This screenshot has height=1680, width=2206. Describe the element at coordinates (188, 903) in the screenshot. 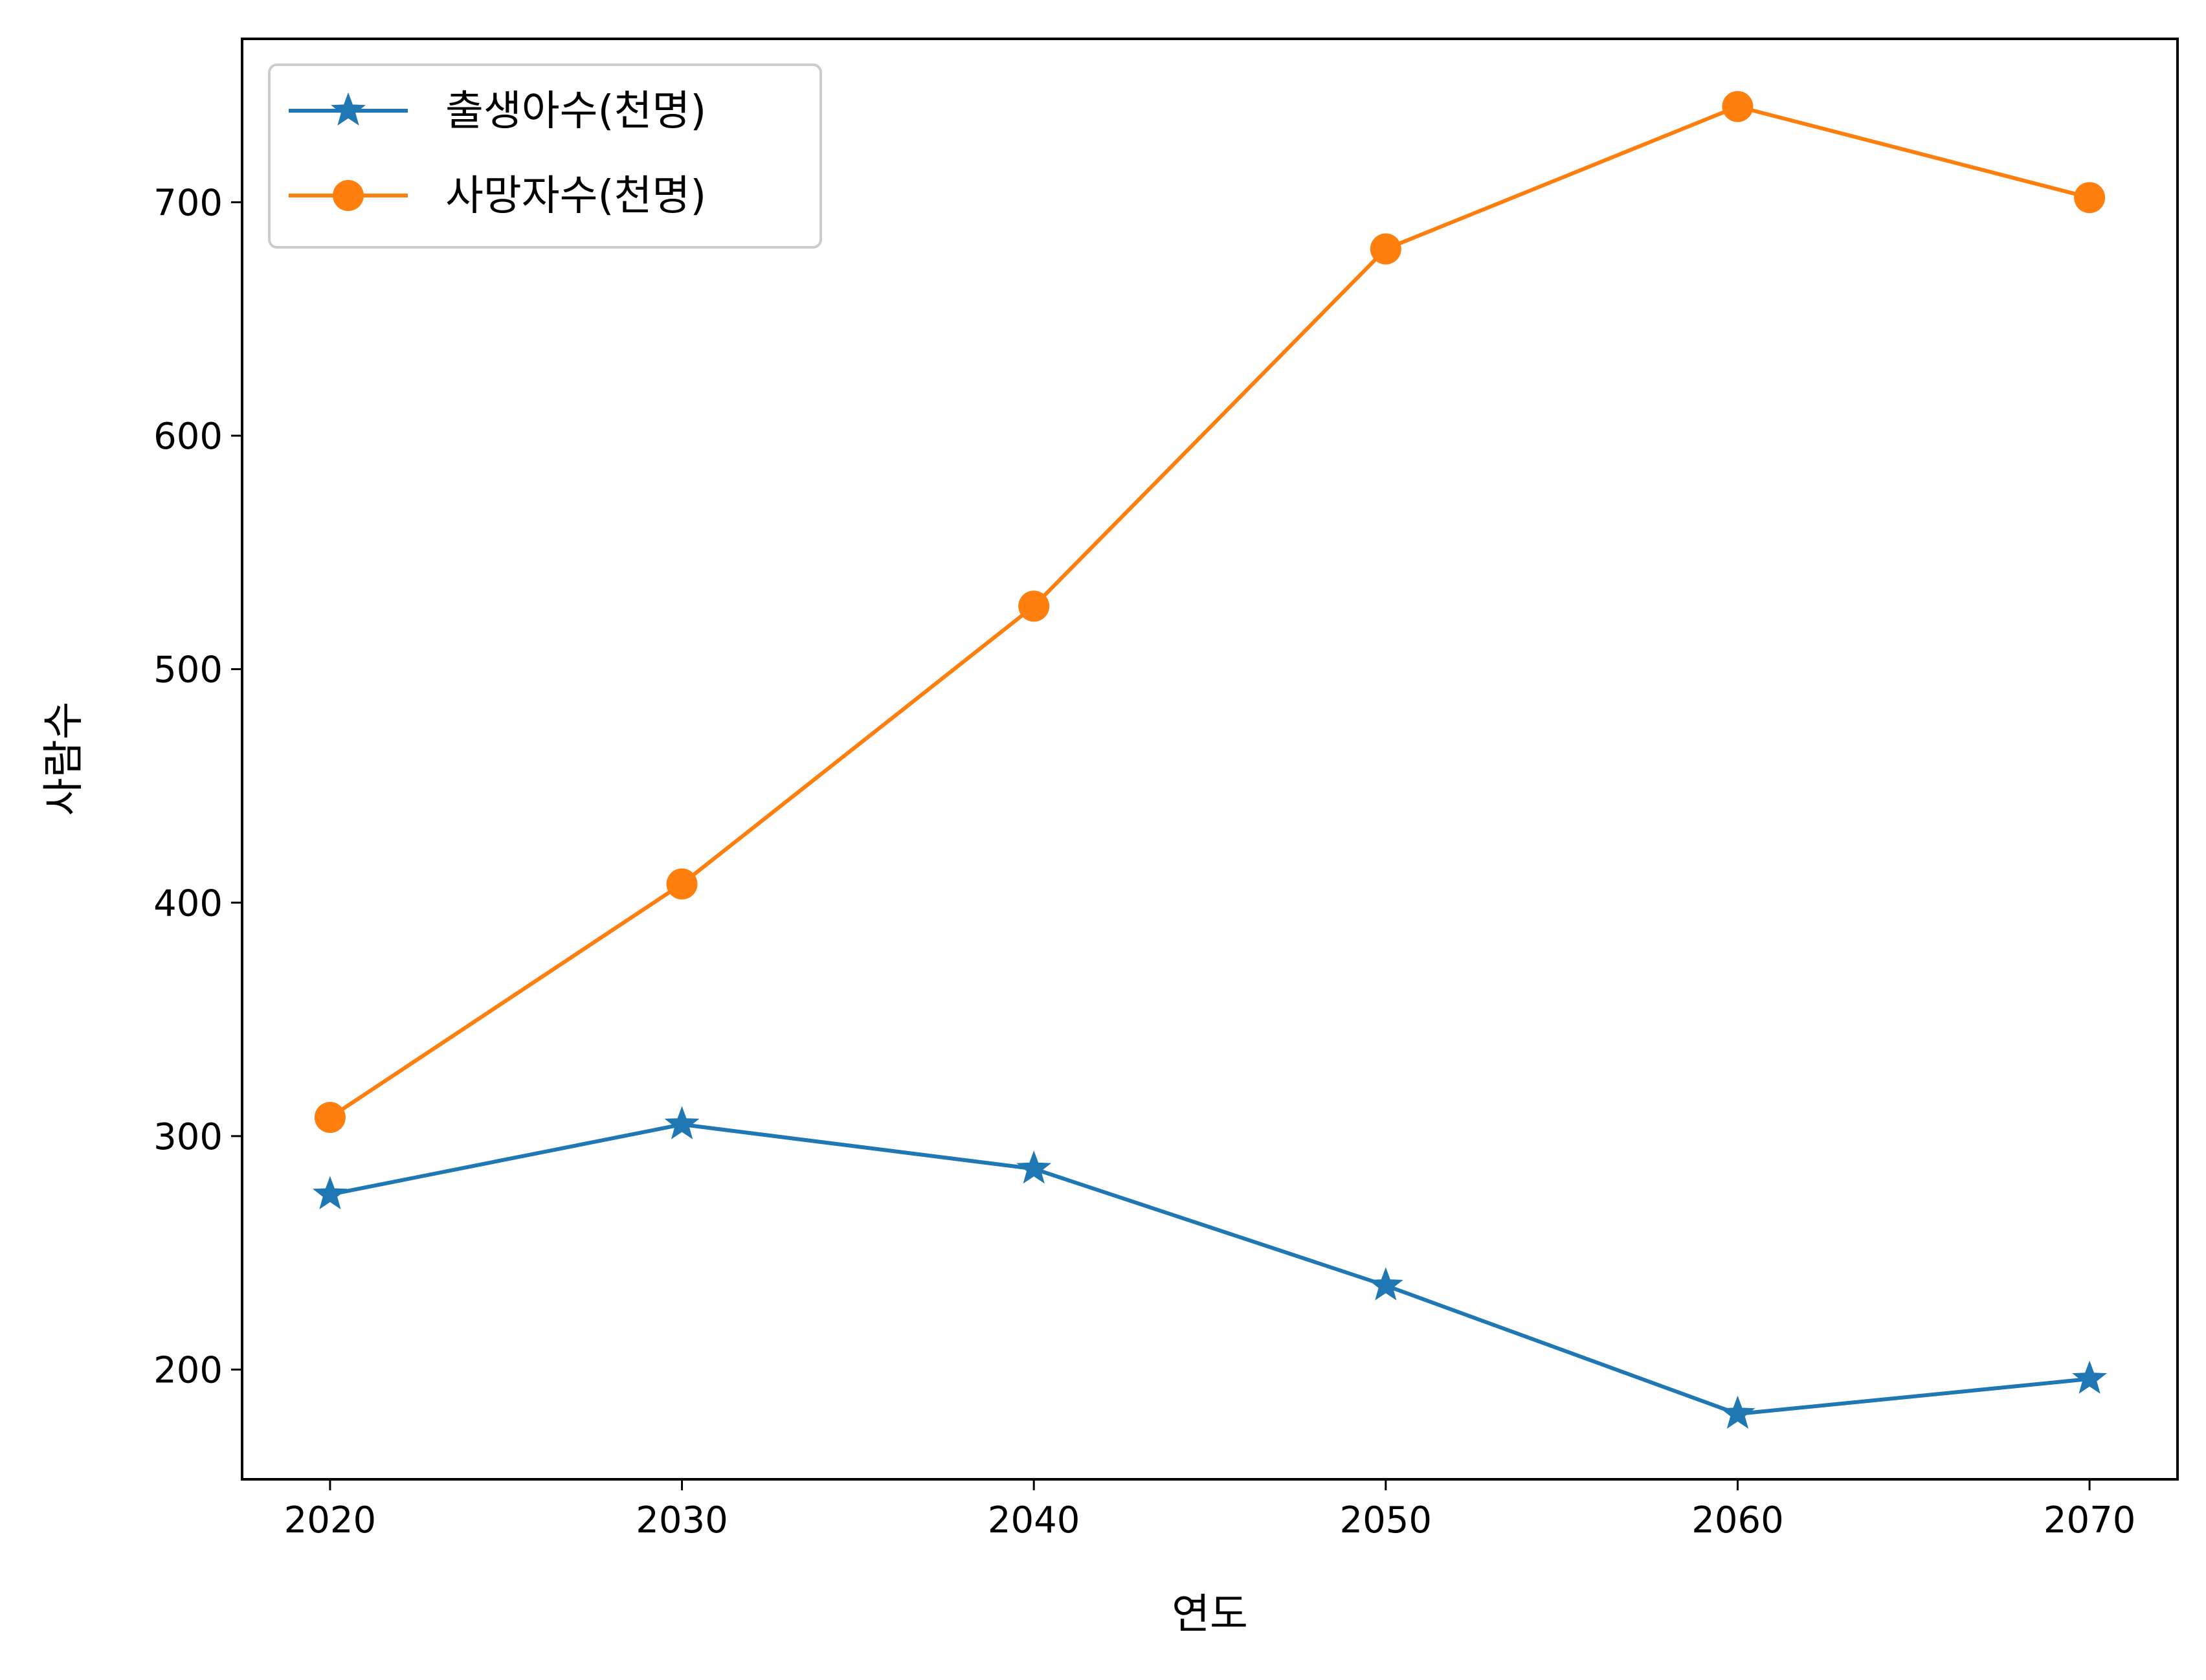

I see `y-tick-label: 400` at that location.